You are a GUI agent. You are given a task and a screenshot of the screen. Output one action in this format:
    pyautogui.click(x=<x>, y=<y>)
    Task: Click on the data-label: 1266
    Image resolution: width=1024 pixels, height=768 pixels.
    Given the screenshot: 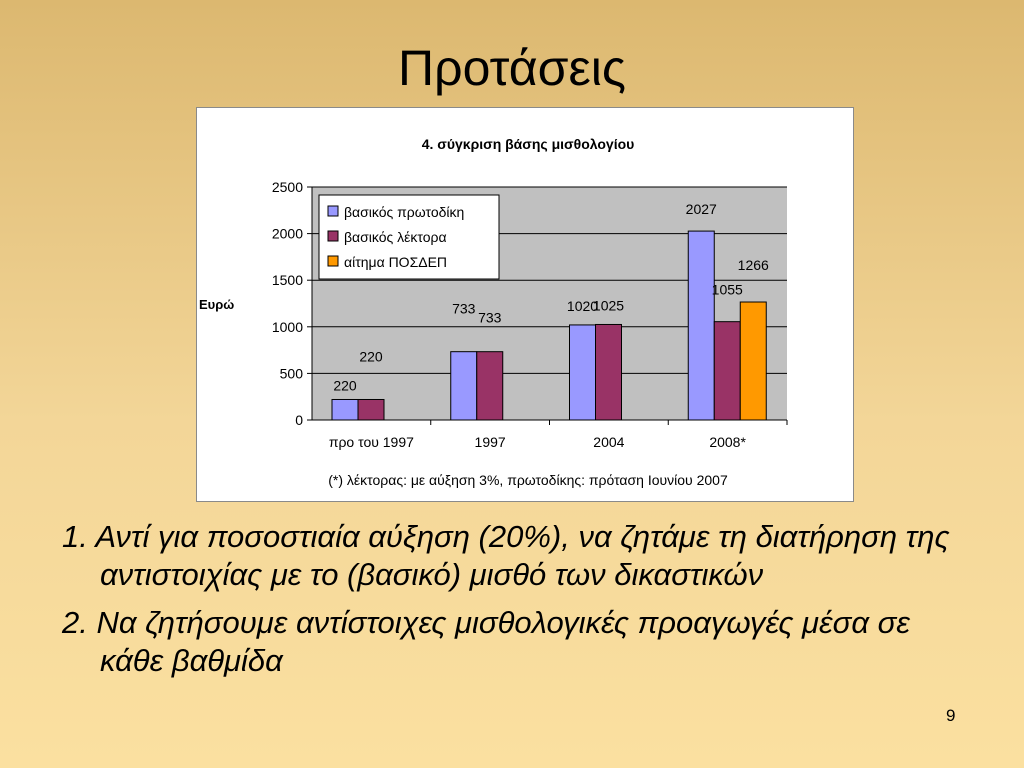 What is the action you would take?
    pyautogui.click(x=753, y=265)
    